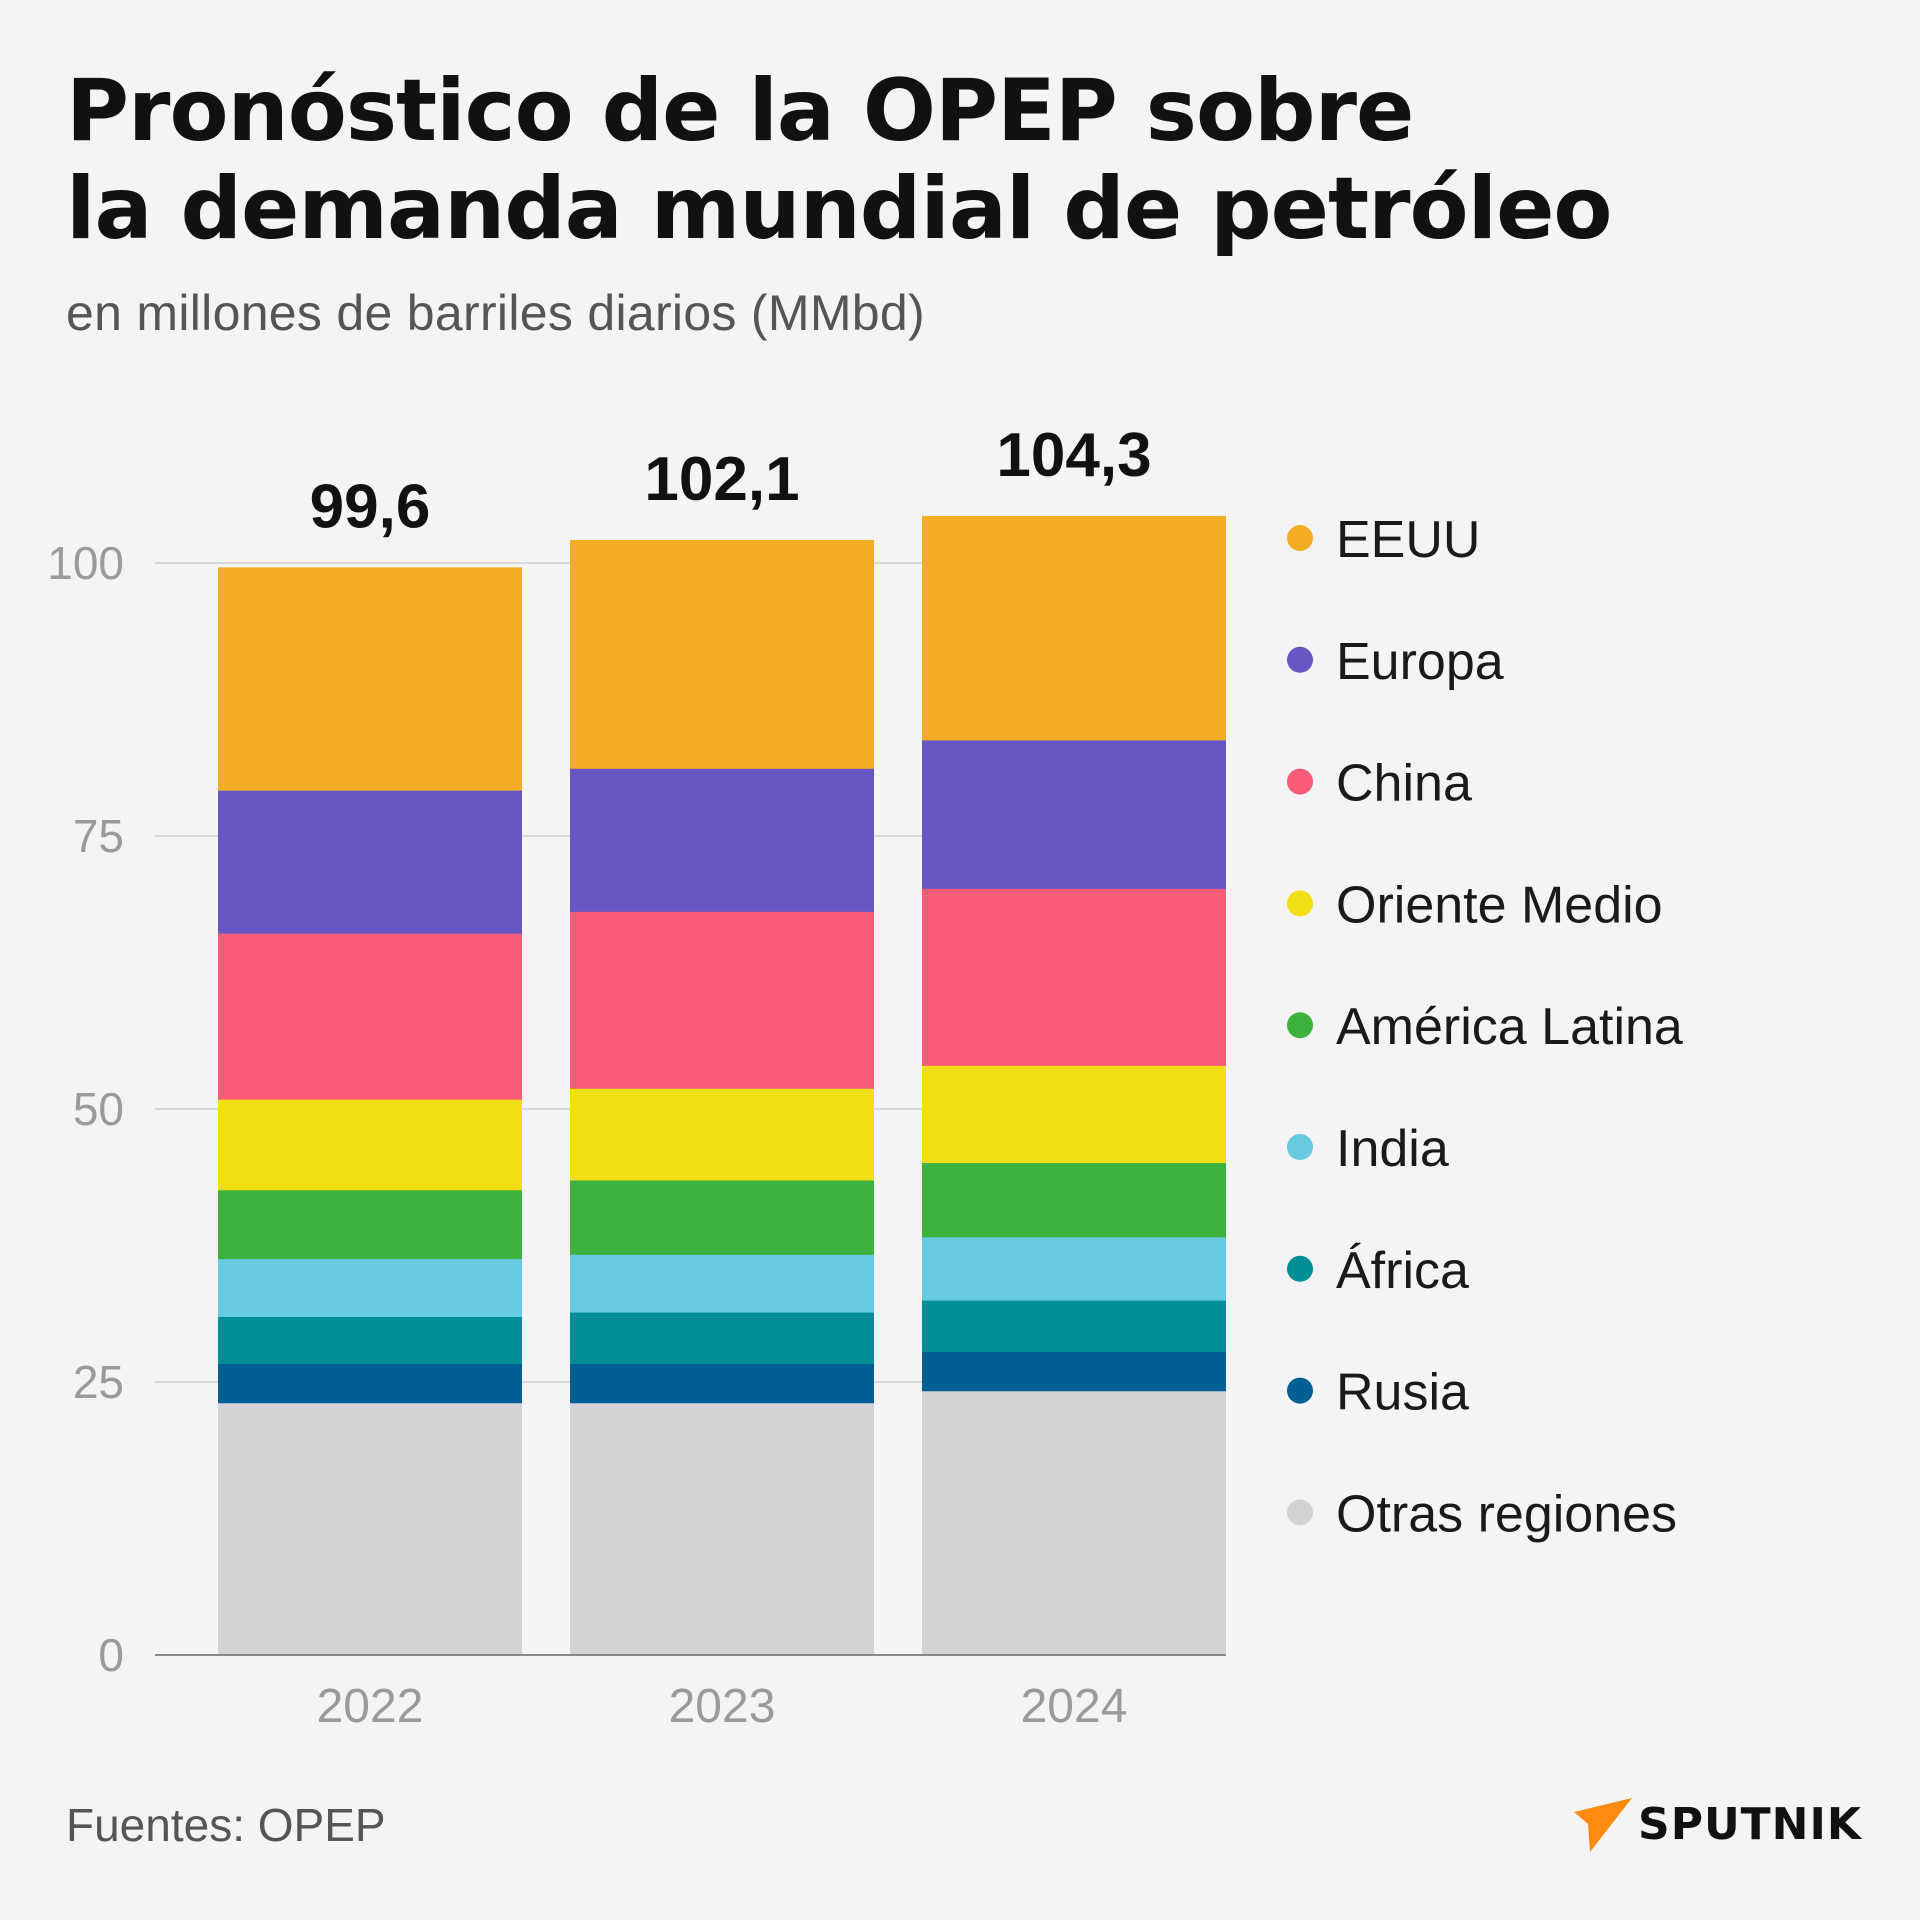 This screenshot has width=1920, height=1920. What do you see at coordinates (1392, 1149) in the screenshot?
I see `legend-label-india: India` at bounding box center [1392, 1149].